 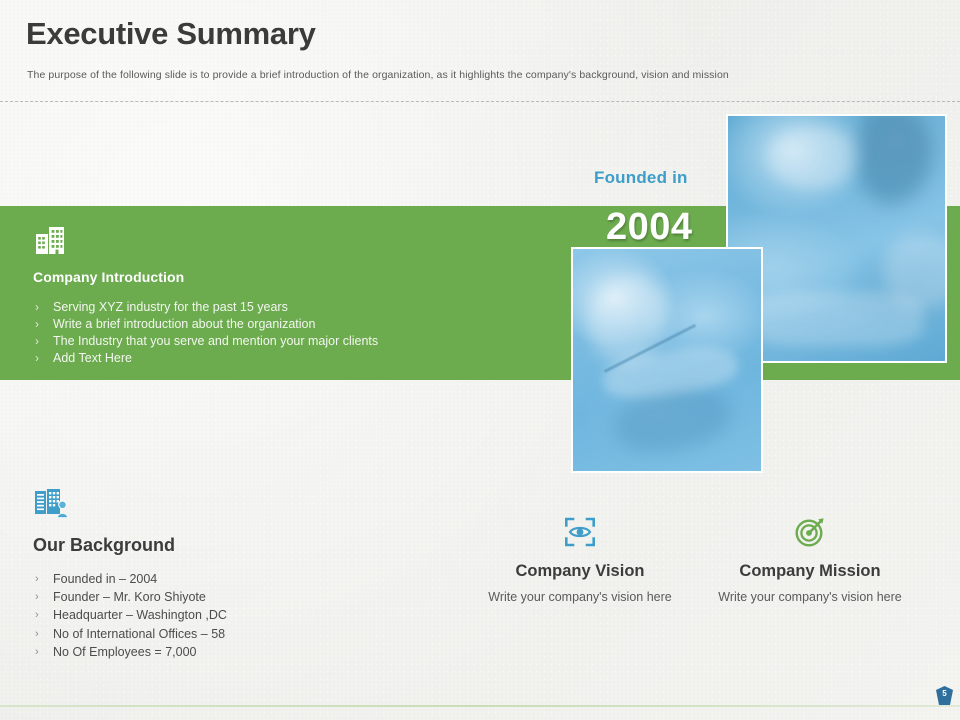 I want to click on page-number-value: 5, so click(x=944, y=693).